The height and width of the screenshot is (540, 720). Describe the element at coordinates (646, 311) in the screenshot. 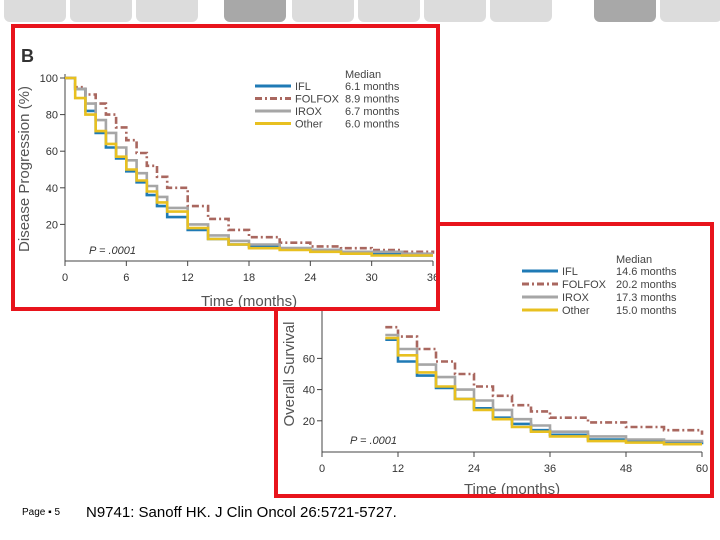

I see `legend-median: 15.0 months` at that location.